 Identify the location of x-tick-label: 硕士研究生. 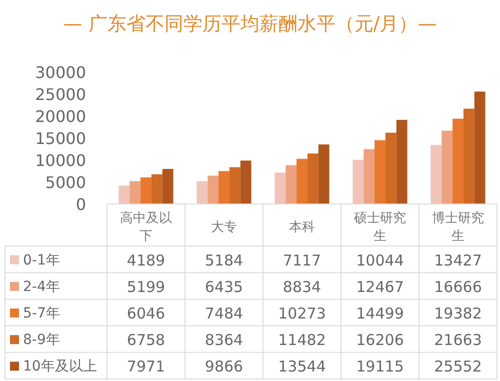
(379, 227).